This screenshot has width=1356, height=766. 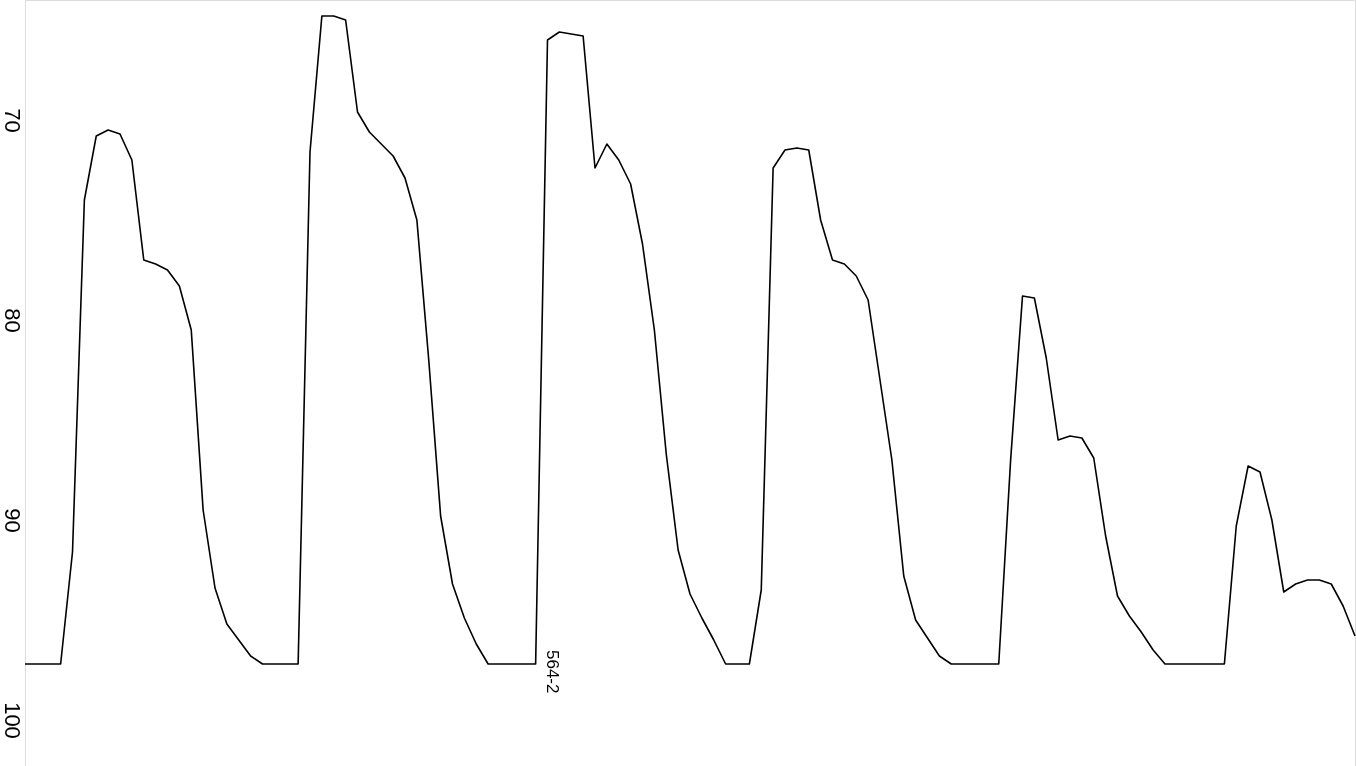 What do you see at coordinates (12, 320) in the screenshot?
I see `y-tick-label: 80` at bounding box center [12, 320].